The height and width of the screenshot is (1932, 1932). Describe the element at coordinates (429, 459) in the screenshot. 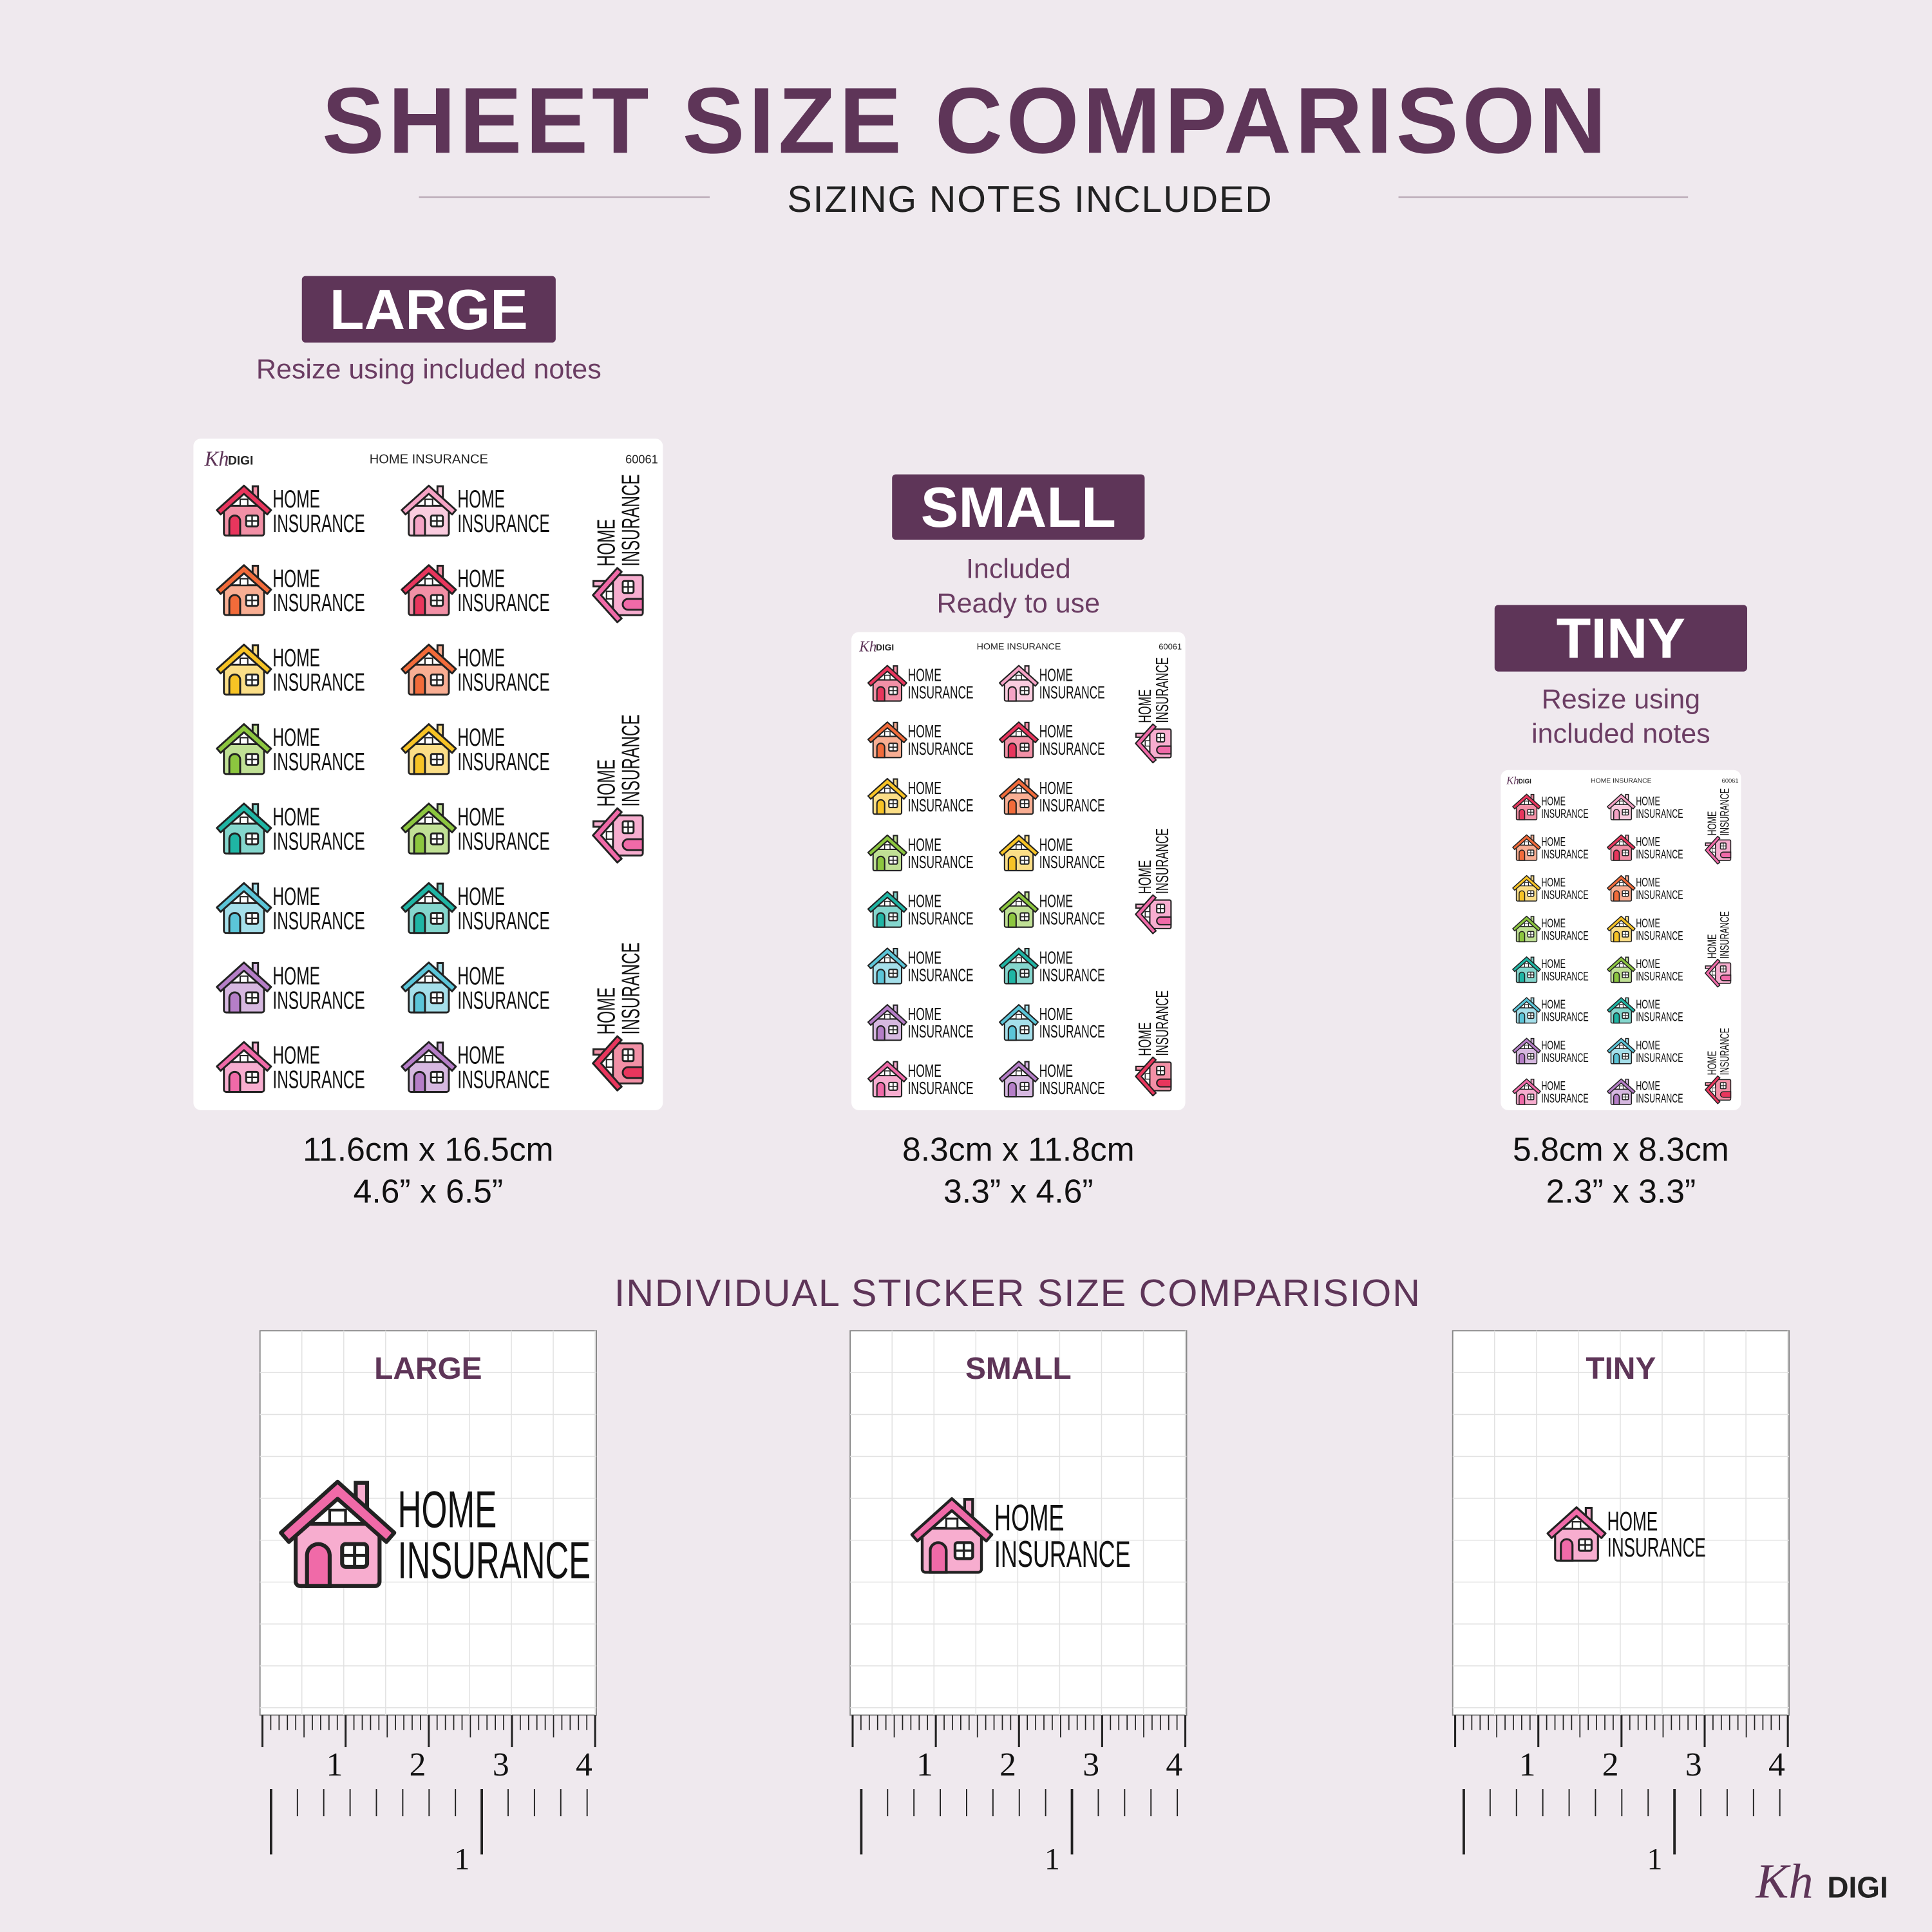

I see `sheet-title: HOME INSURANCE` at that location.